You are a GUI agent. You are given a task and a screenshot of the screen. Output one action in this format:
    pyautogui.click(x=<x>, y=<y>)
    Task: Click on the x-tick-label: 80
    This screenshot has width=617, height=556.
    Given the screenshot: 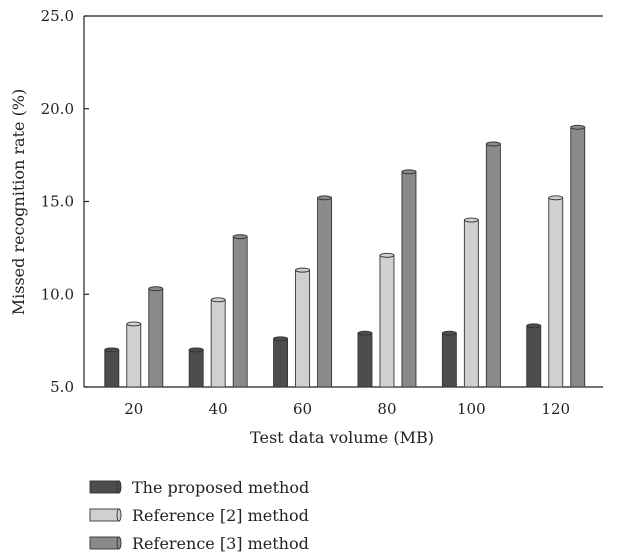 What is the action you would take?
    pyautogui.click(x=386, y=409)
    